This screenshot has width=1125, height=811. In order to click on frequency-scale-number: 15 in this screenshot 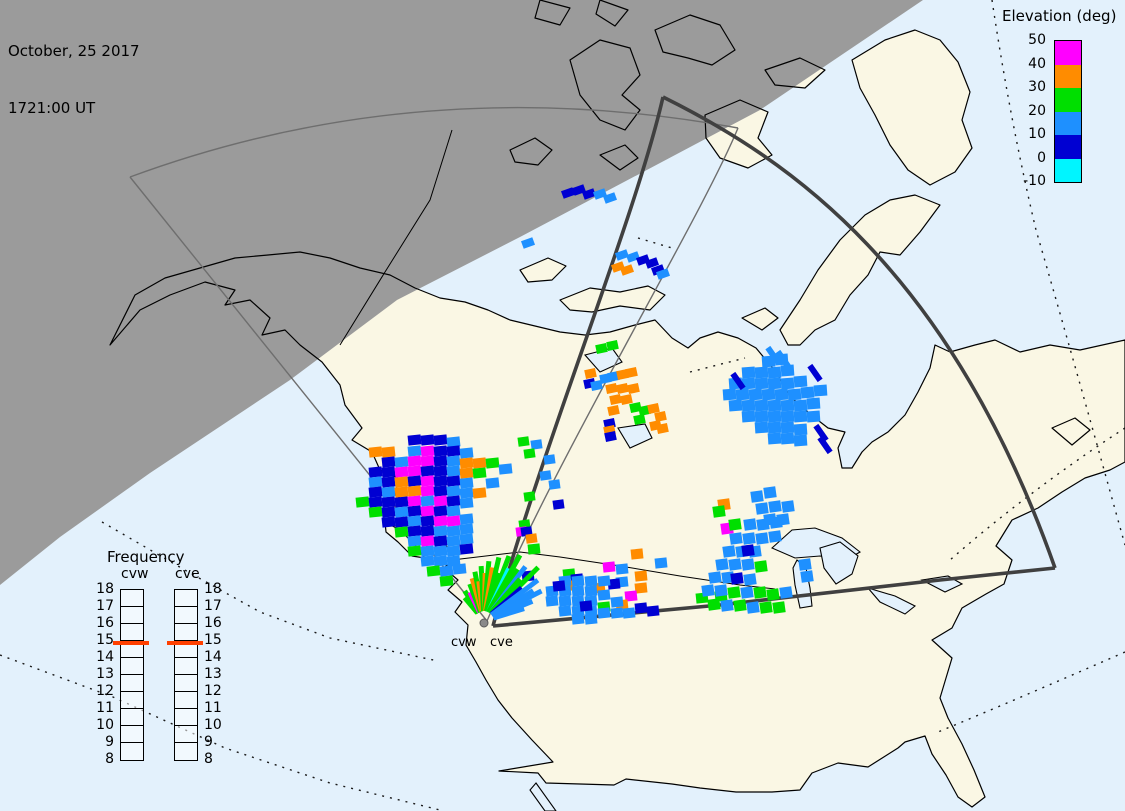, I will do `click(213, 640)`.